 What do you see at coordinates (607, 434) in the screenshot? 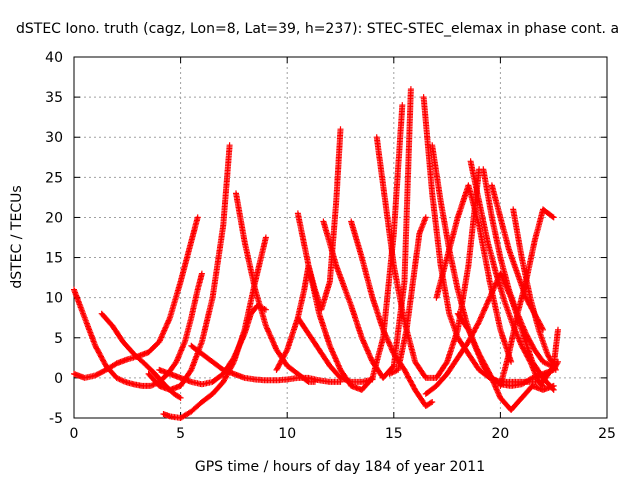
I see `x-tick-label: 25` at bounding box center [607, 434].